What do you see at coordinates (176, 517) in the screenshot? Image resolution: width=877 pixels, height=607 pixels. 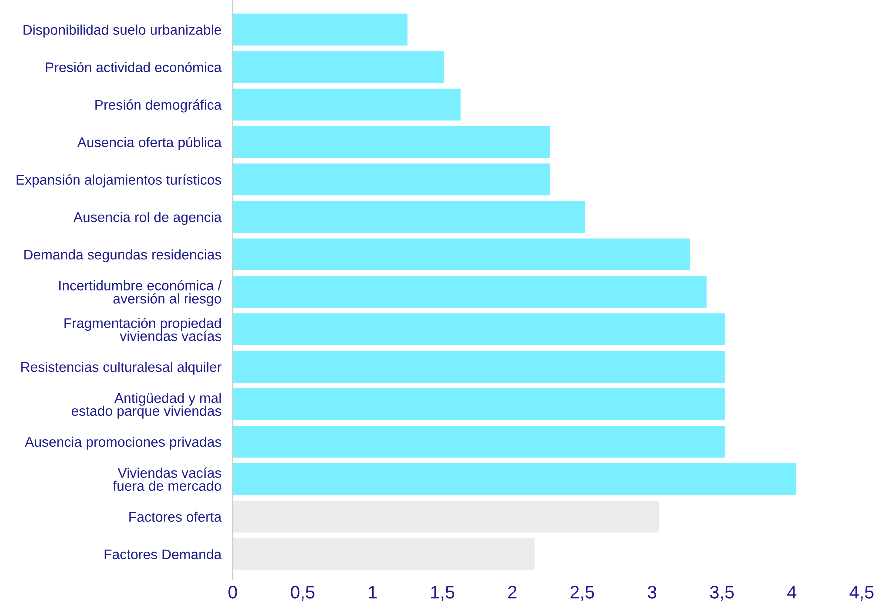 I see `y-tick-label: Factores oferta` at bounding box center [176, 517].